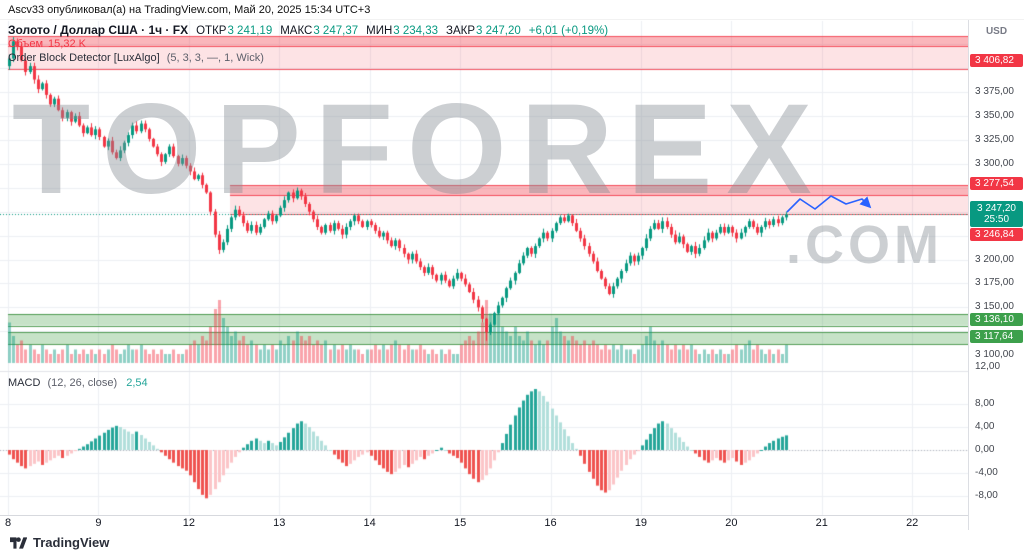 The width and height of the screenshot is (1024, 555). What do you see at coordinates (641, 523) in the screenshot?
I see `date-label: 19` at bounding box center [641, 523].